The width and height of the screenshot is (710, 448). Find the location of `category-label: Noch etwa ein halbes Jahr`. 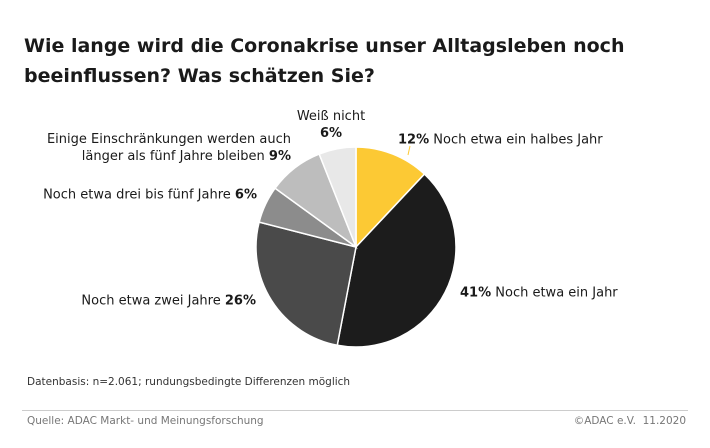

category-label: Noch etwa ein halbes Jahr is located at coordinates (518, 140).